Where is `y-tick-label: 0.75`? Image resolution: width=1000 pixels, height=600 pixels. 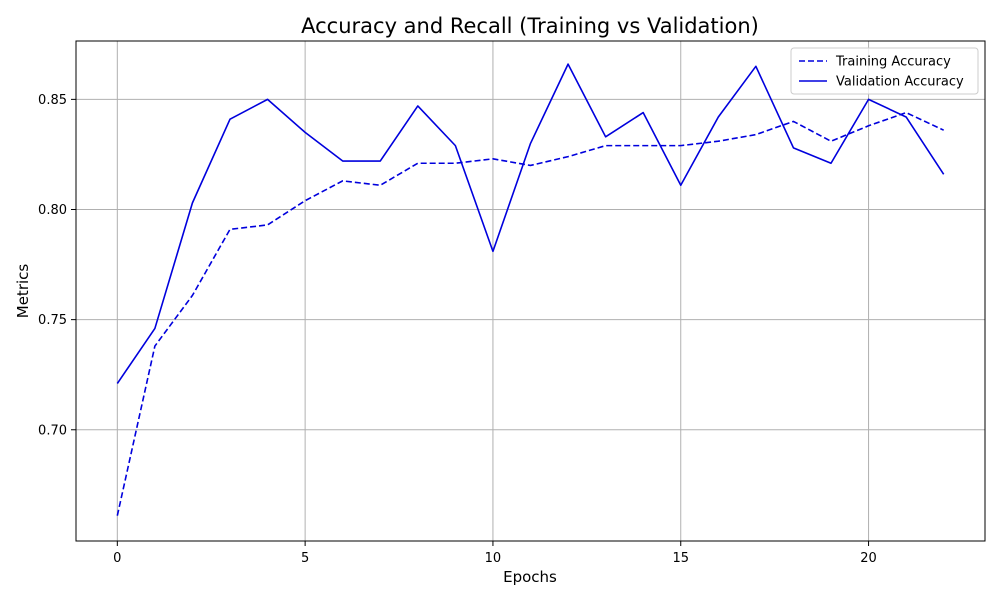 y-tick-label: 0.75 is located at coordinates (52, 320).